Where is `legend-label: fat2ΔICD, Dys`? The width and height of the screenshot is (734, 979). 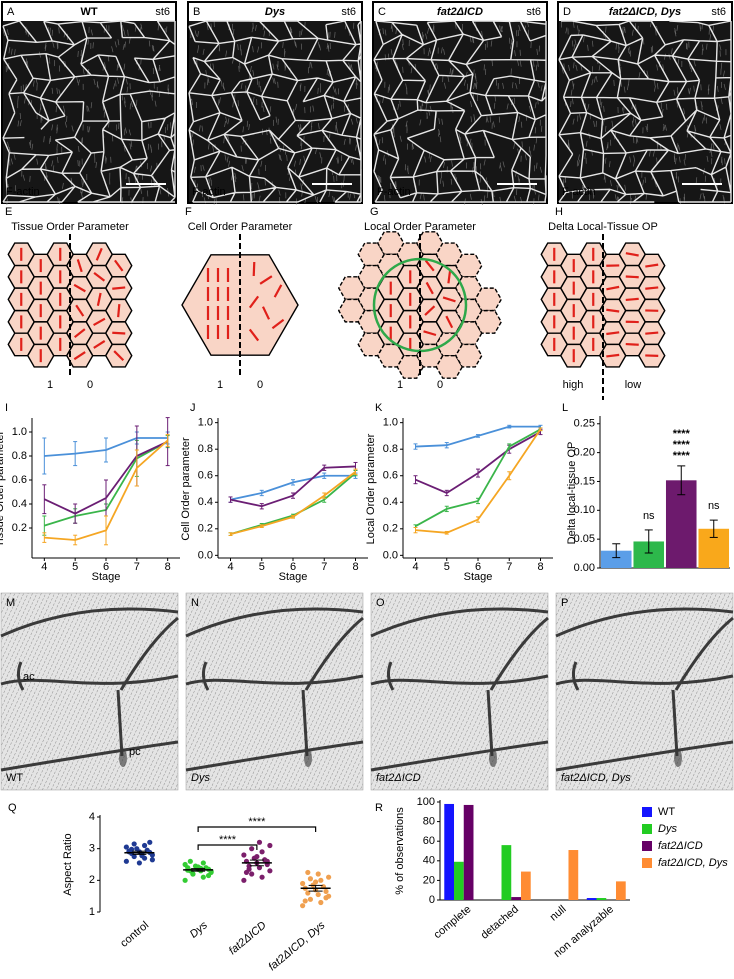 legend-label: fat2ΔICD, Dys is located at coordinates (693, 863).